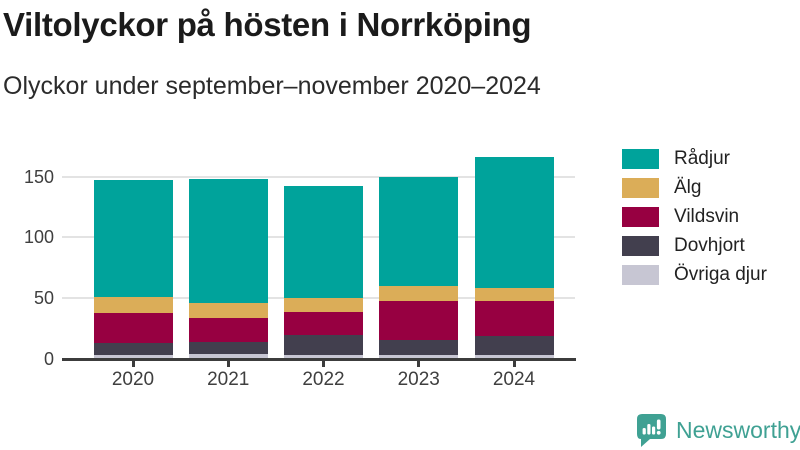  I want to click on x-axis-label: 2021, so click(228, 379).